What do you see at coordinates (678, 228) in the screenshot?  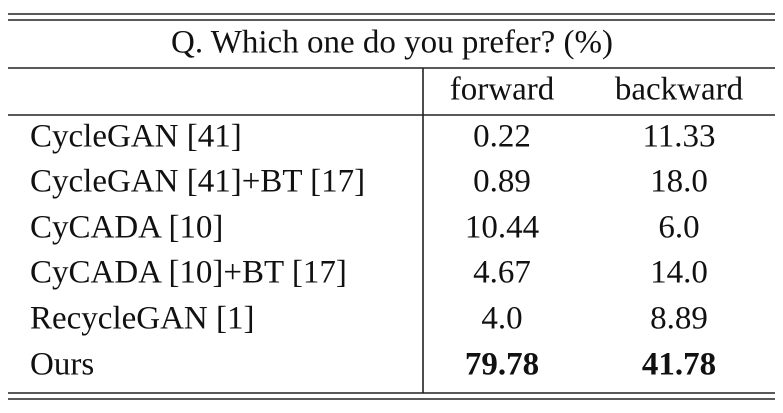 I see `cell-value: 6.0` at bounding box center [678, 228].